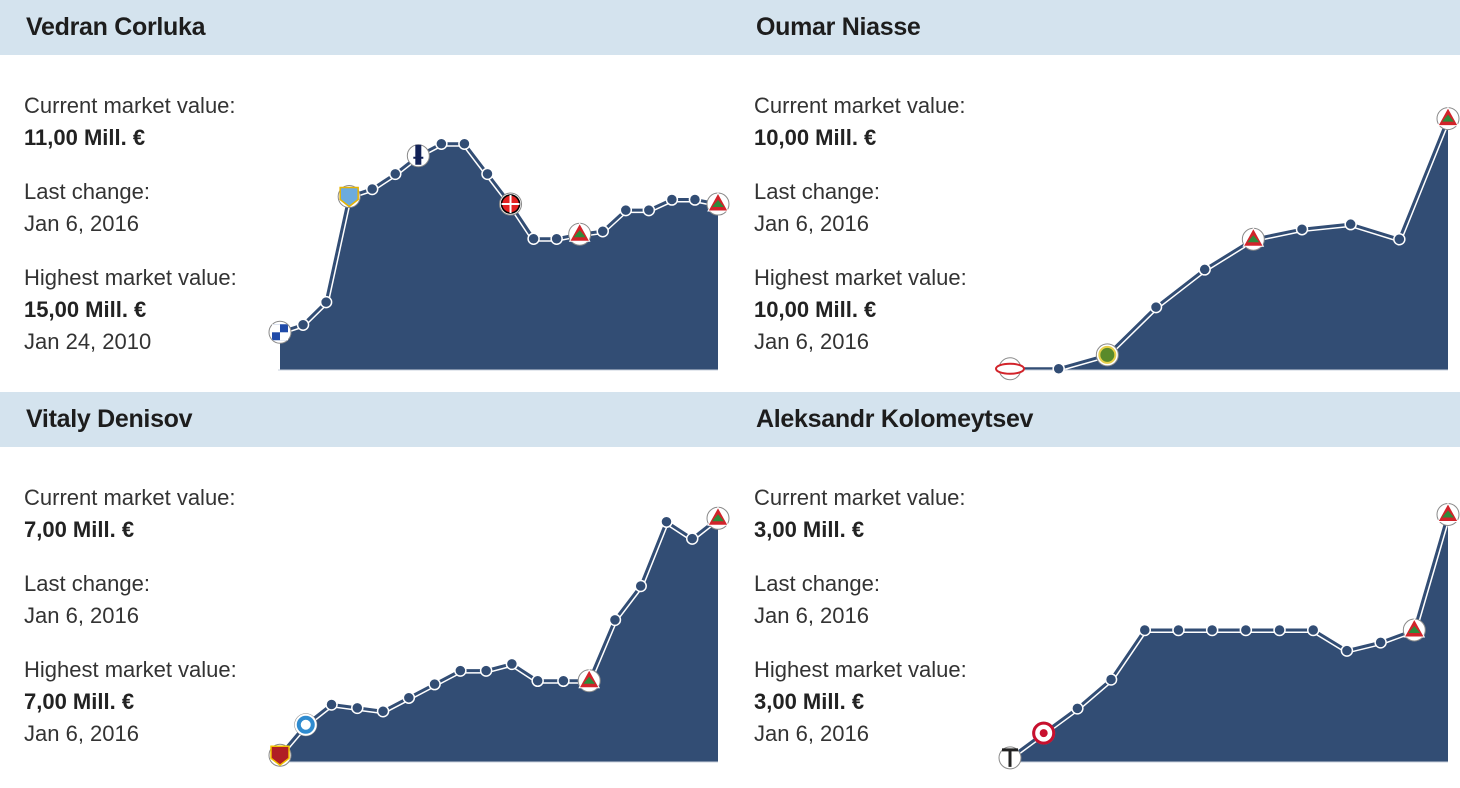 This screenshot has height=788, width=1460. I want to click on player-name: Vitaly Denisov, so click(365, 419).